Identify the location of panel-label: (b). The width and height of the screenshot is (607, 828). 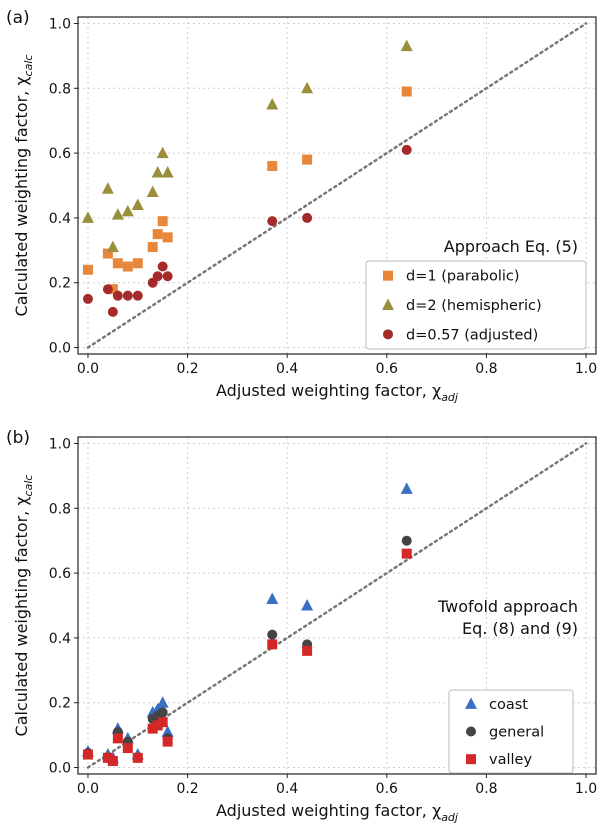
(18, 438).